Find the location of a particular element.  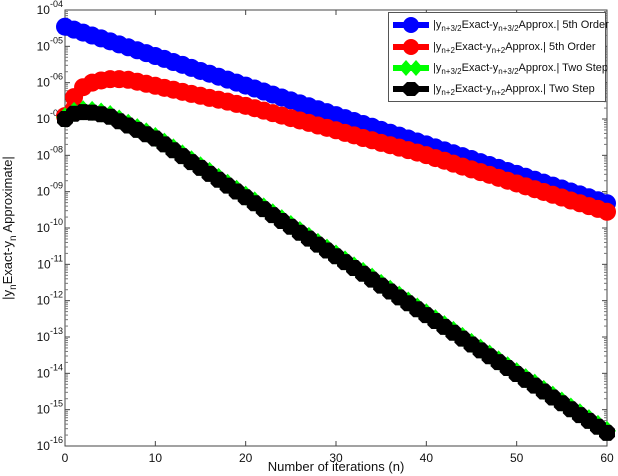

x-tick-label: 30 is located at coordinates (336, 458).